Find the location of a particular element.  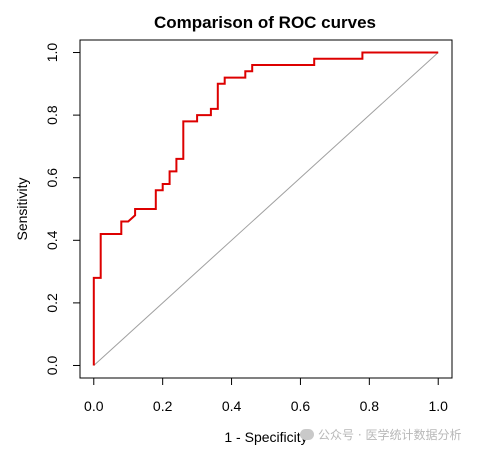

y-tick-label: 0.0 is located at coordinates (52, 366).